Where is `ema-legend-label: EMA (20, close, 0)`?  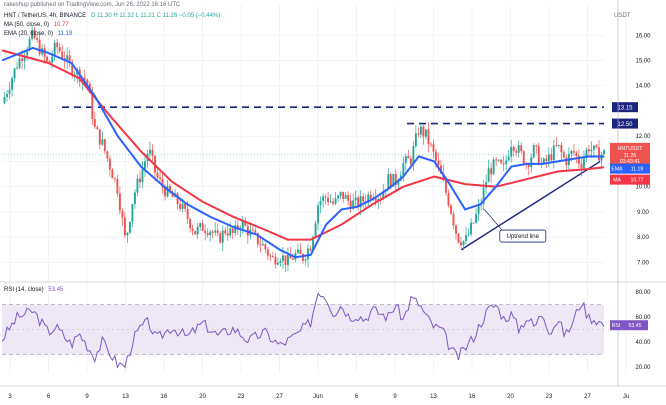
ema-legend-label: EMA (20, close, 0) is located at coordinates (29, 34).